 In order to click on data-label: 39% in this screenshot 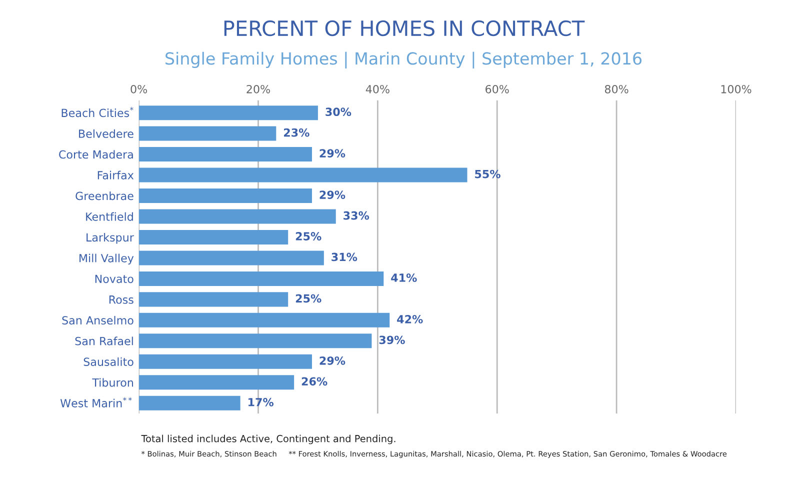, I will do `click(392, 340)`.